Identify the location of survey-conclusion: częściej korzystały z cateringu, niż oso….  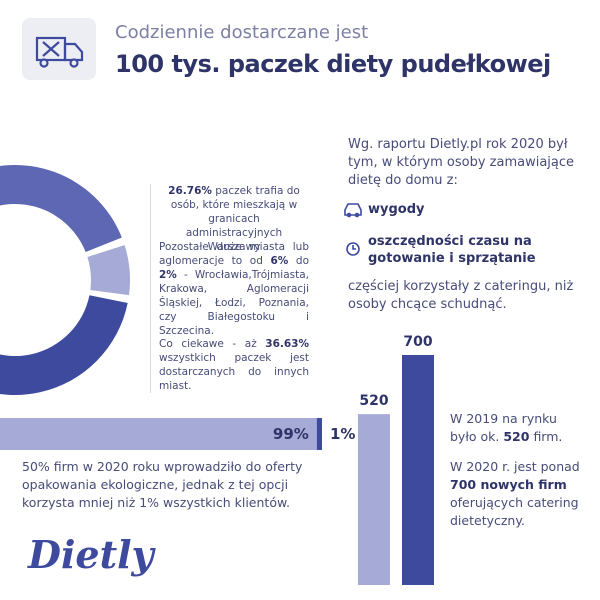
(461, 295).